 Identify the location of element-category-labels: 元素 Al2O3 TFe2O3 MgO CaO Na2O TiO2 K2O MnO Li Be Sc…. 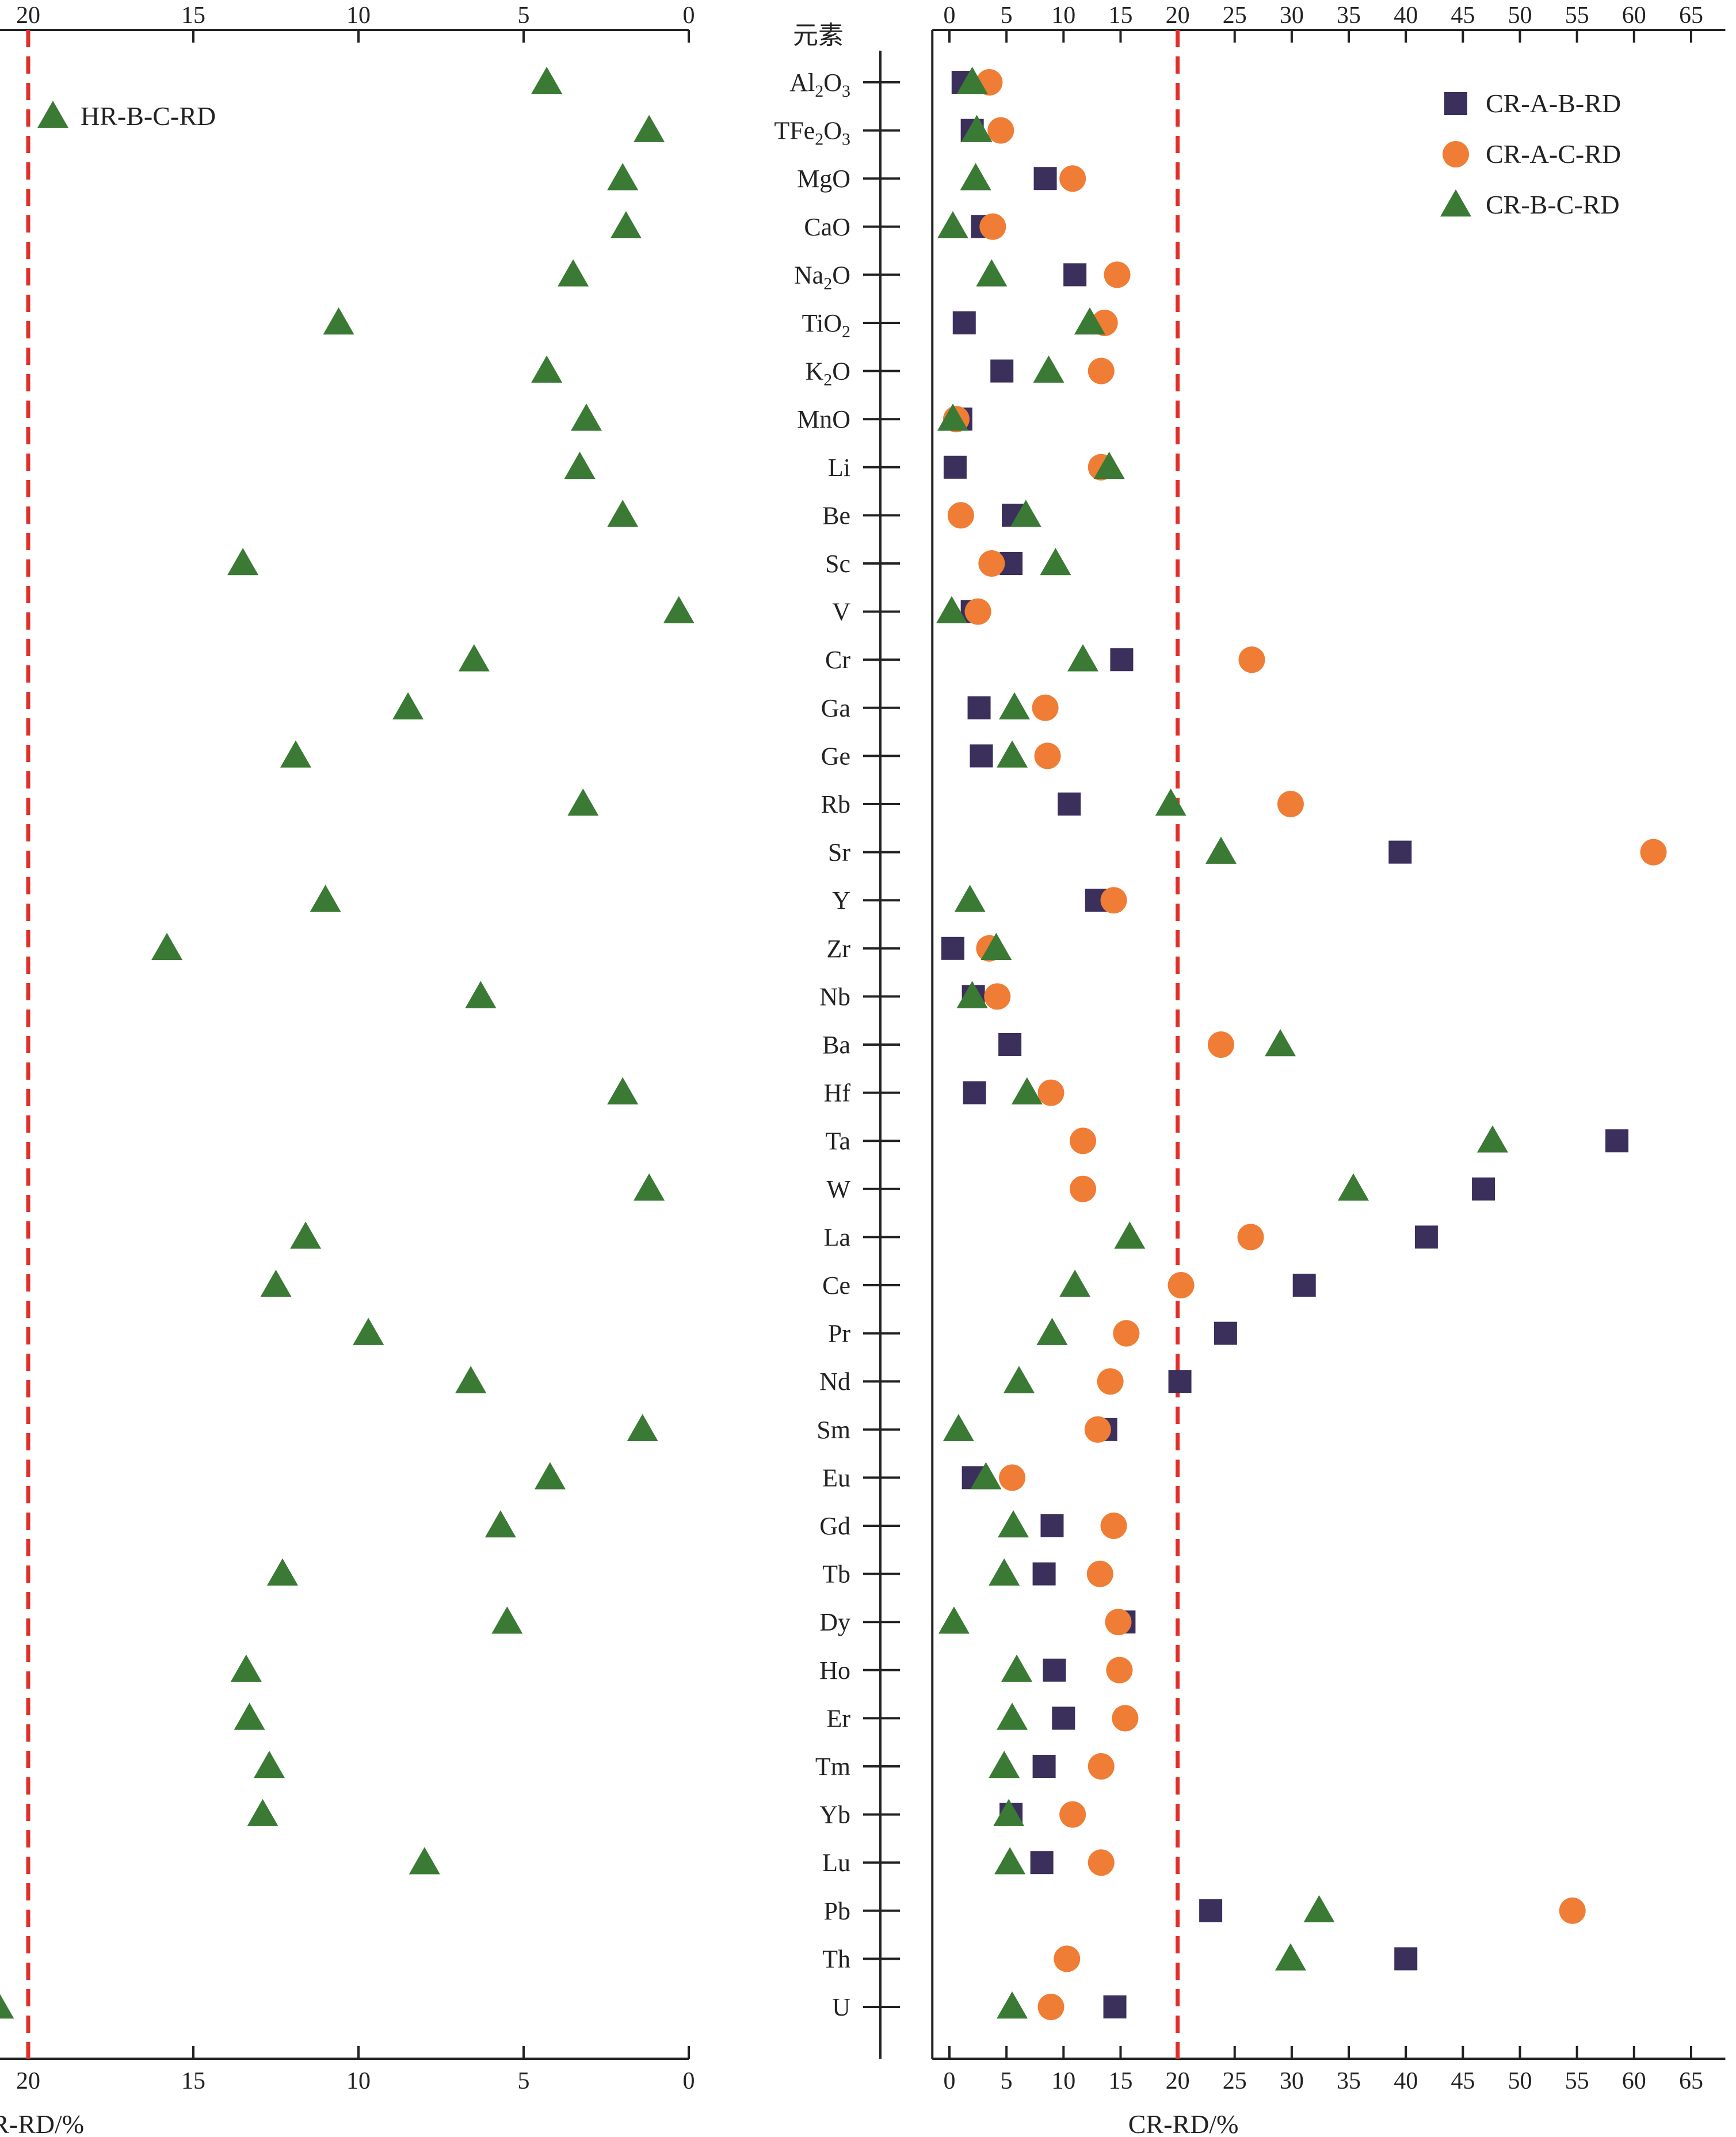
(837, 1040).